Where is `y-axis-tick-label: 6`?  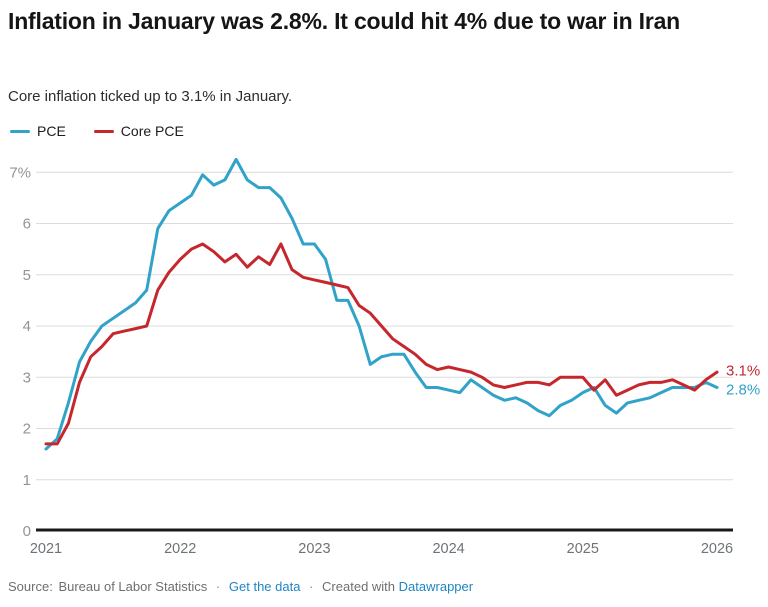
y-axis-tick-label: 6 is located at coordinates (27, 224).